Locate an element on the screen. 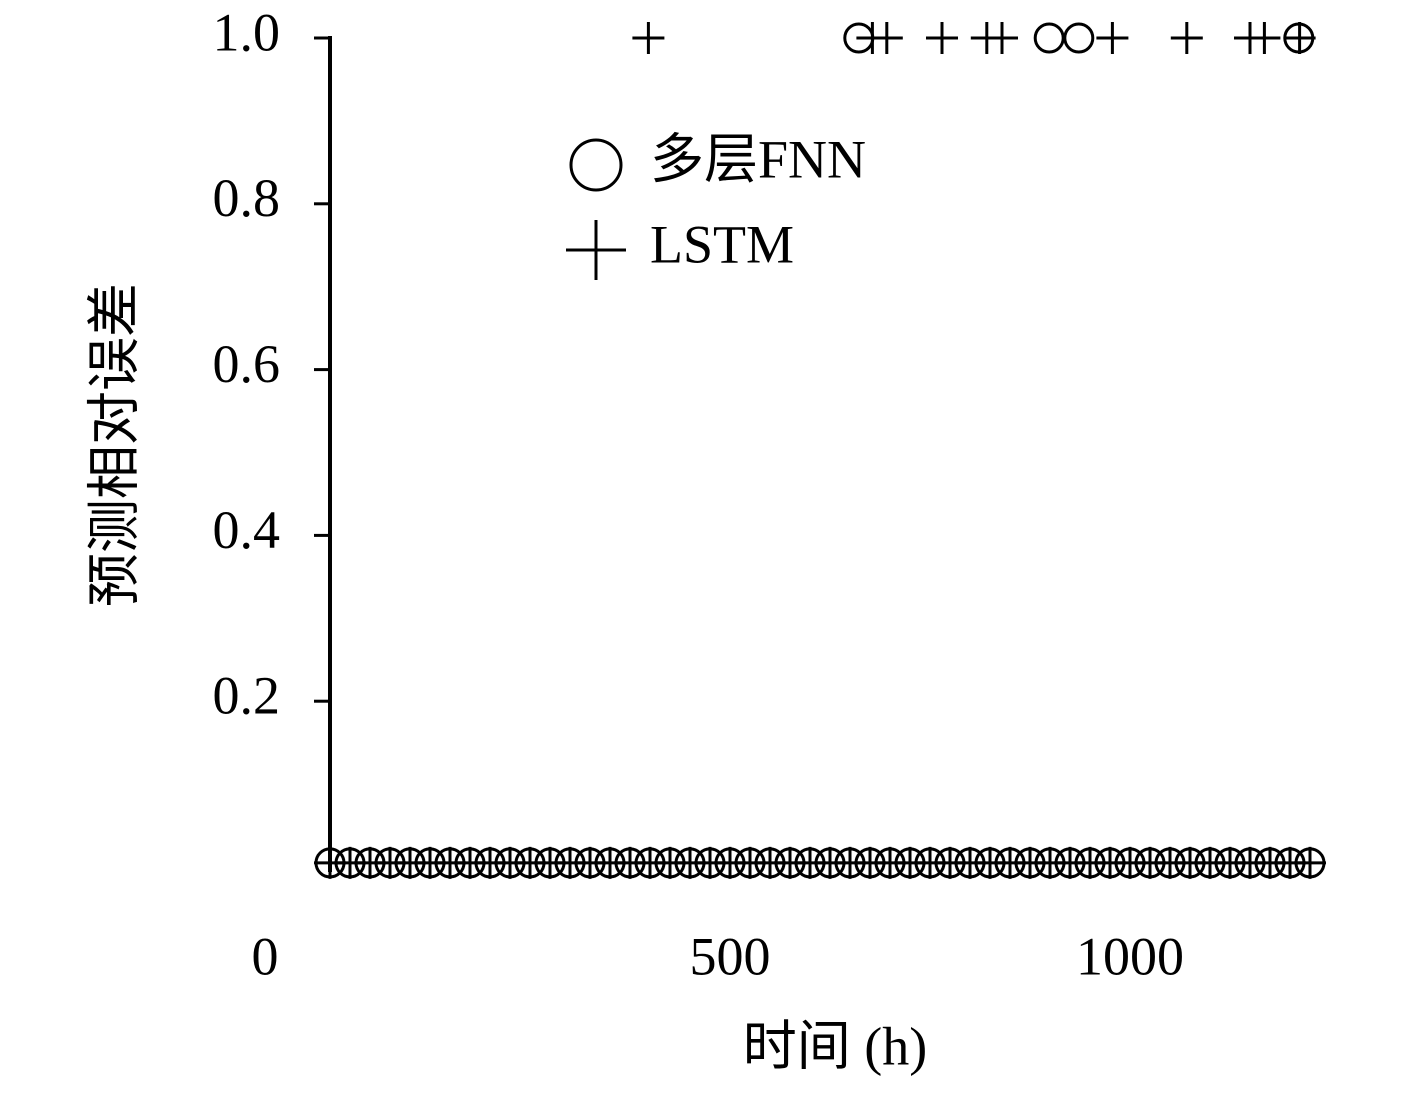  x-tick-label: 1000 is located at coordinates (1130, 956).